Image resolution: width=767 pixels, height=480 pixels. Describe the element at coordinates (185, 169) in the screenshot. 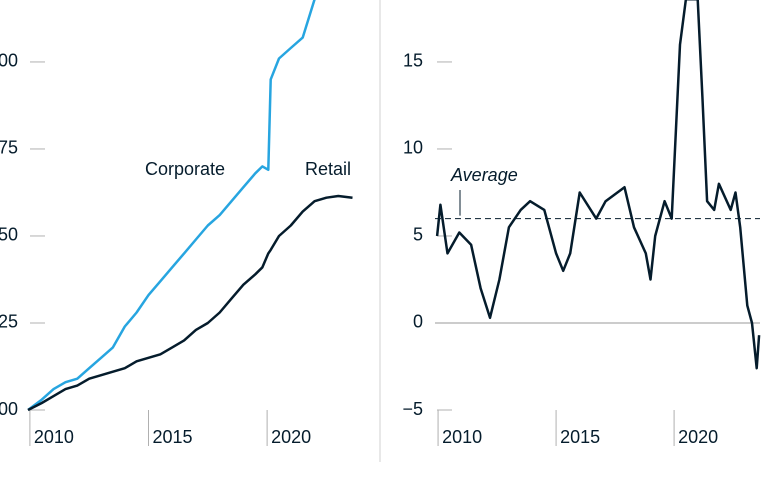

I see `series-label: Corporate` at that location.